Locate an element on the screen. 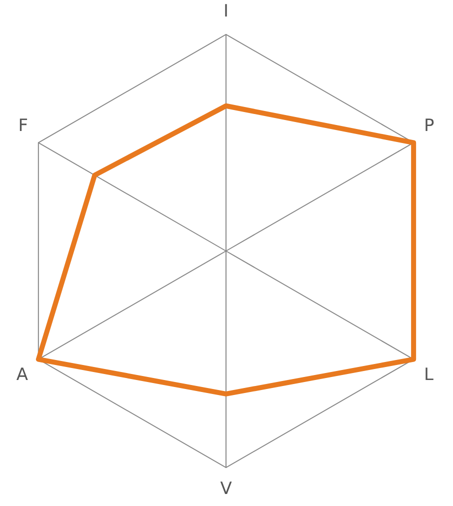 This screenshot has height=506, width=453. spoke-label: L is located at coordinates (429, 374).